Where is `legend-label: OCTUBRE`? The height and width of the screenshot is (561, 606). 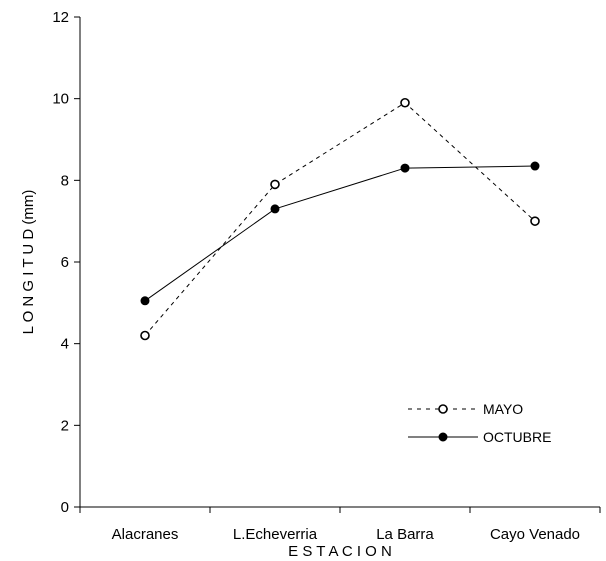 legend-label: OCTUBRE is located at coordinates (517, 437).